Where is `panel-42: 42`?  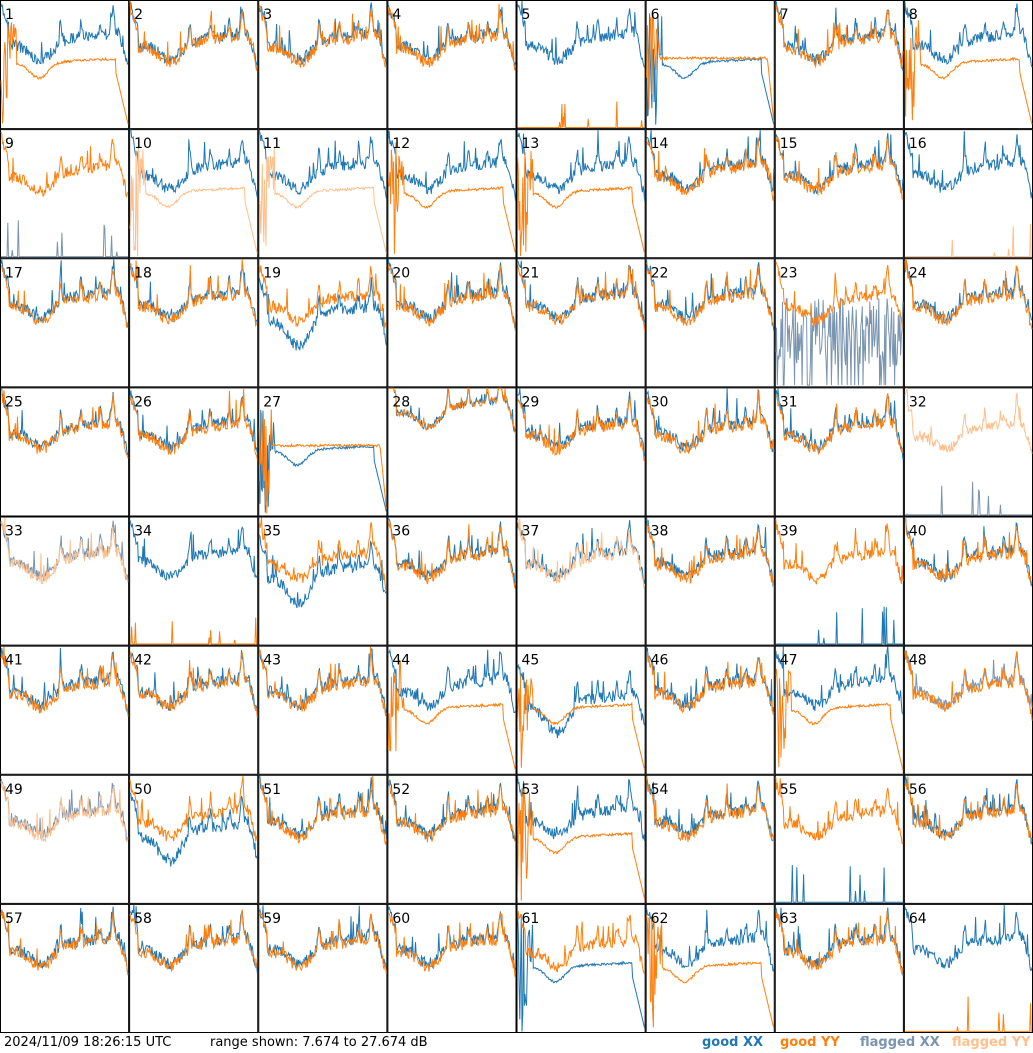
panel-42: 42 is located at coordinates (194, 710).